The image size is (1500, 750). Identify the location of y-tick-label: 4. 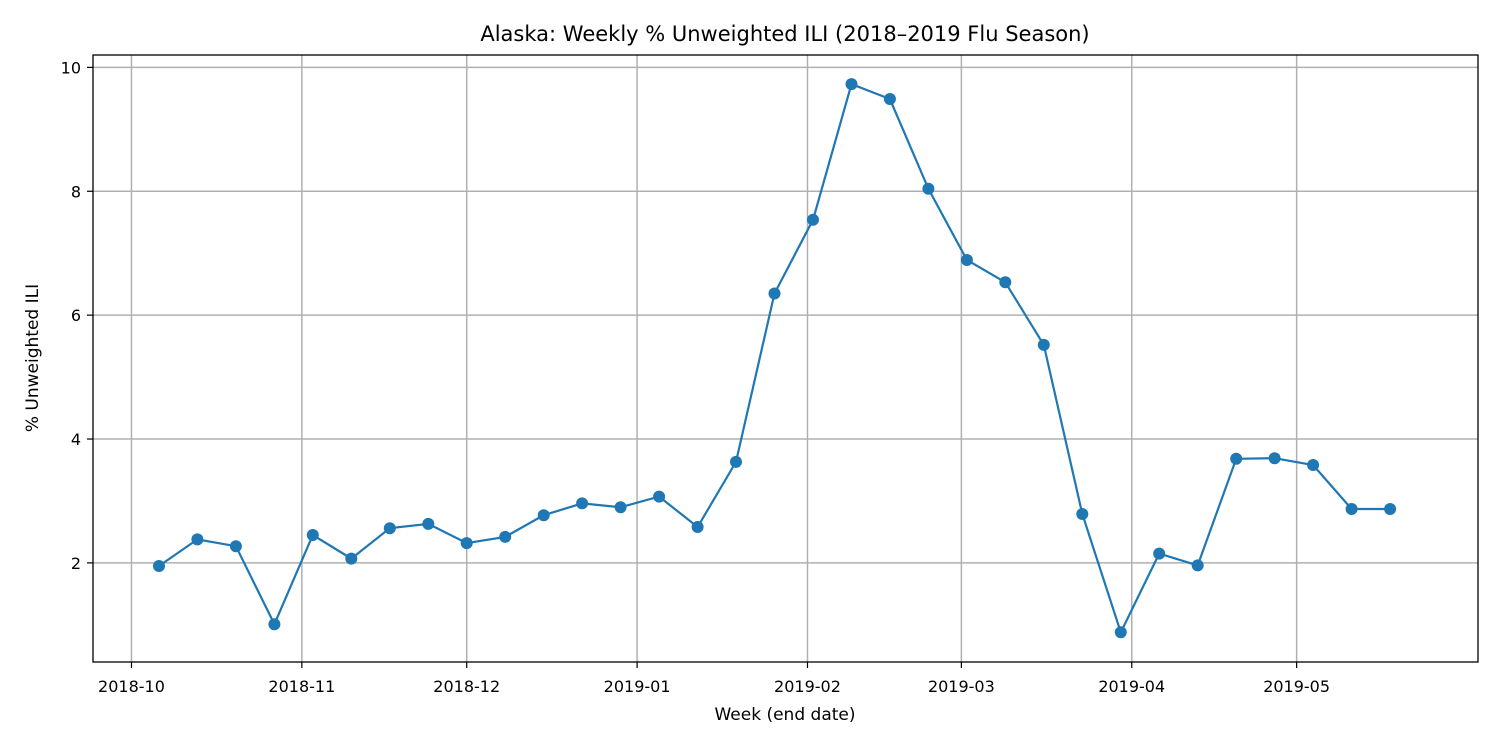
(76, 439).